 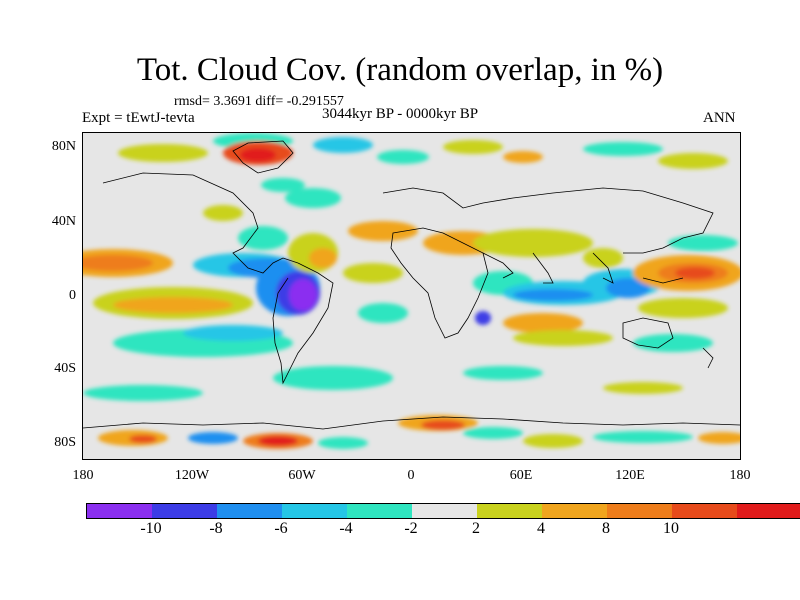 I want to click on lat-tick-label: 80N, so click(x=63, y=146).